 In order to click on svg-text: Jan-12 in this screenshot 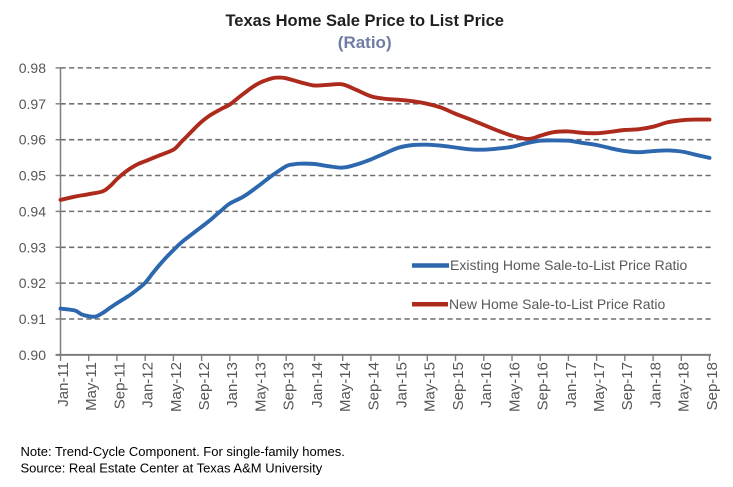, I will do `click(148, 385)`.